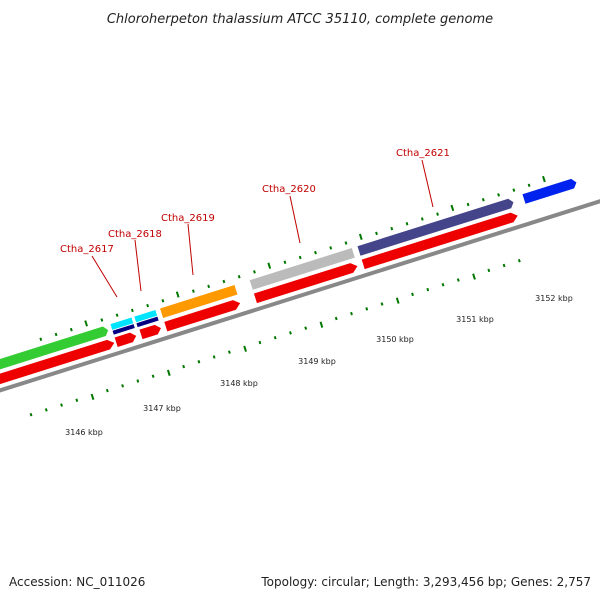 Image resolution: width=600 pixels, height=600 pixels. What do you see at coordinates (162, 408) in the screenshot?
I see `tick-label-3147: 3147 kbp` at bounding box center [162, 408].